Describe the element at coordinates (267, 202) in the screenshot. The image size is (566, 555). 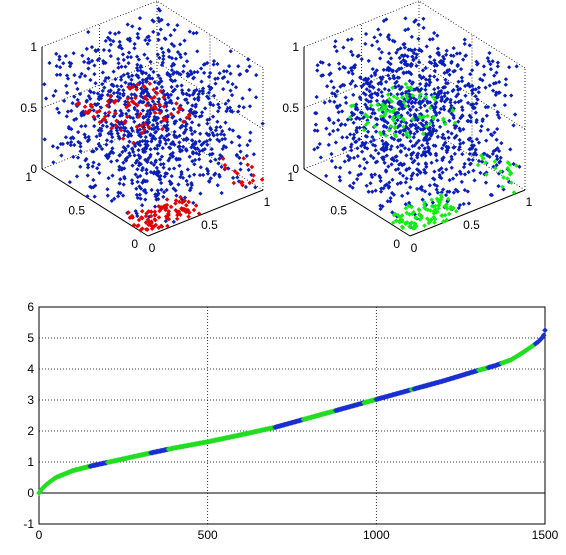
I see `x-tick-label: 1` at that location.